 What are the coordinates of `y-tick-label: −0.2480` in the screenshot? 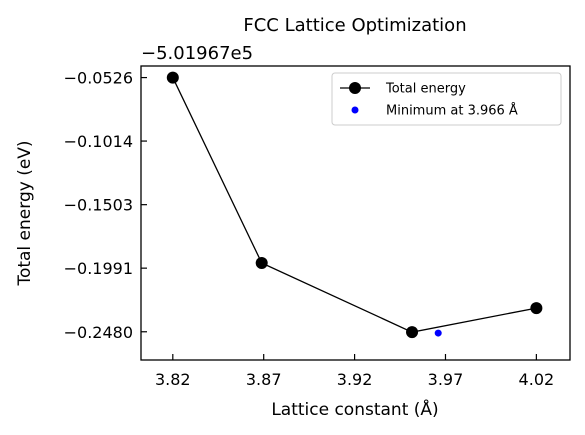 It's located at (98, 332).